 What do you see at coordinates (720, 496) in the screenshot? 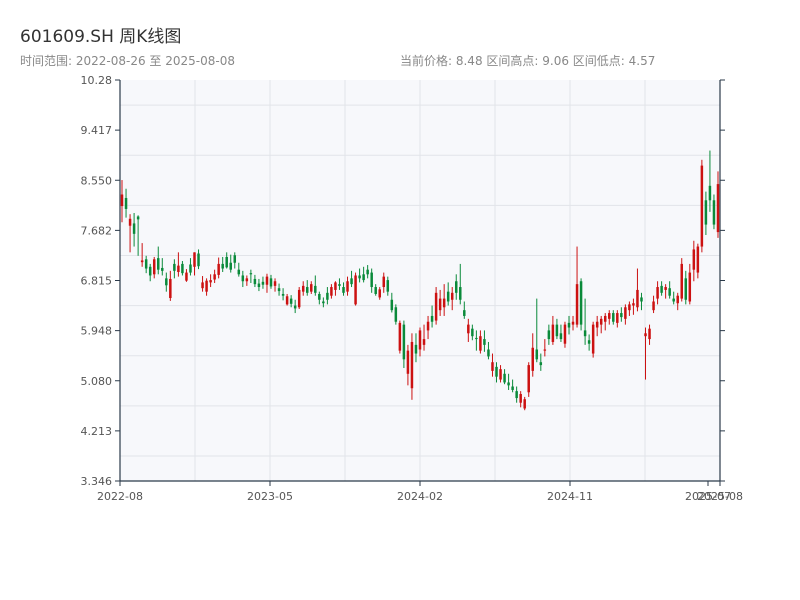
I see `x-tick-label: 2025-08` at bounding box center [720, 496].